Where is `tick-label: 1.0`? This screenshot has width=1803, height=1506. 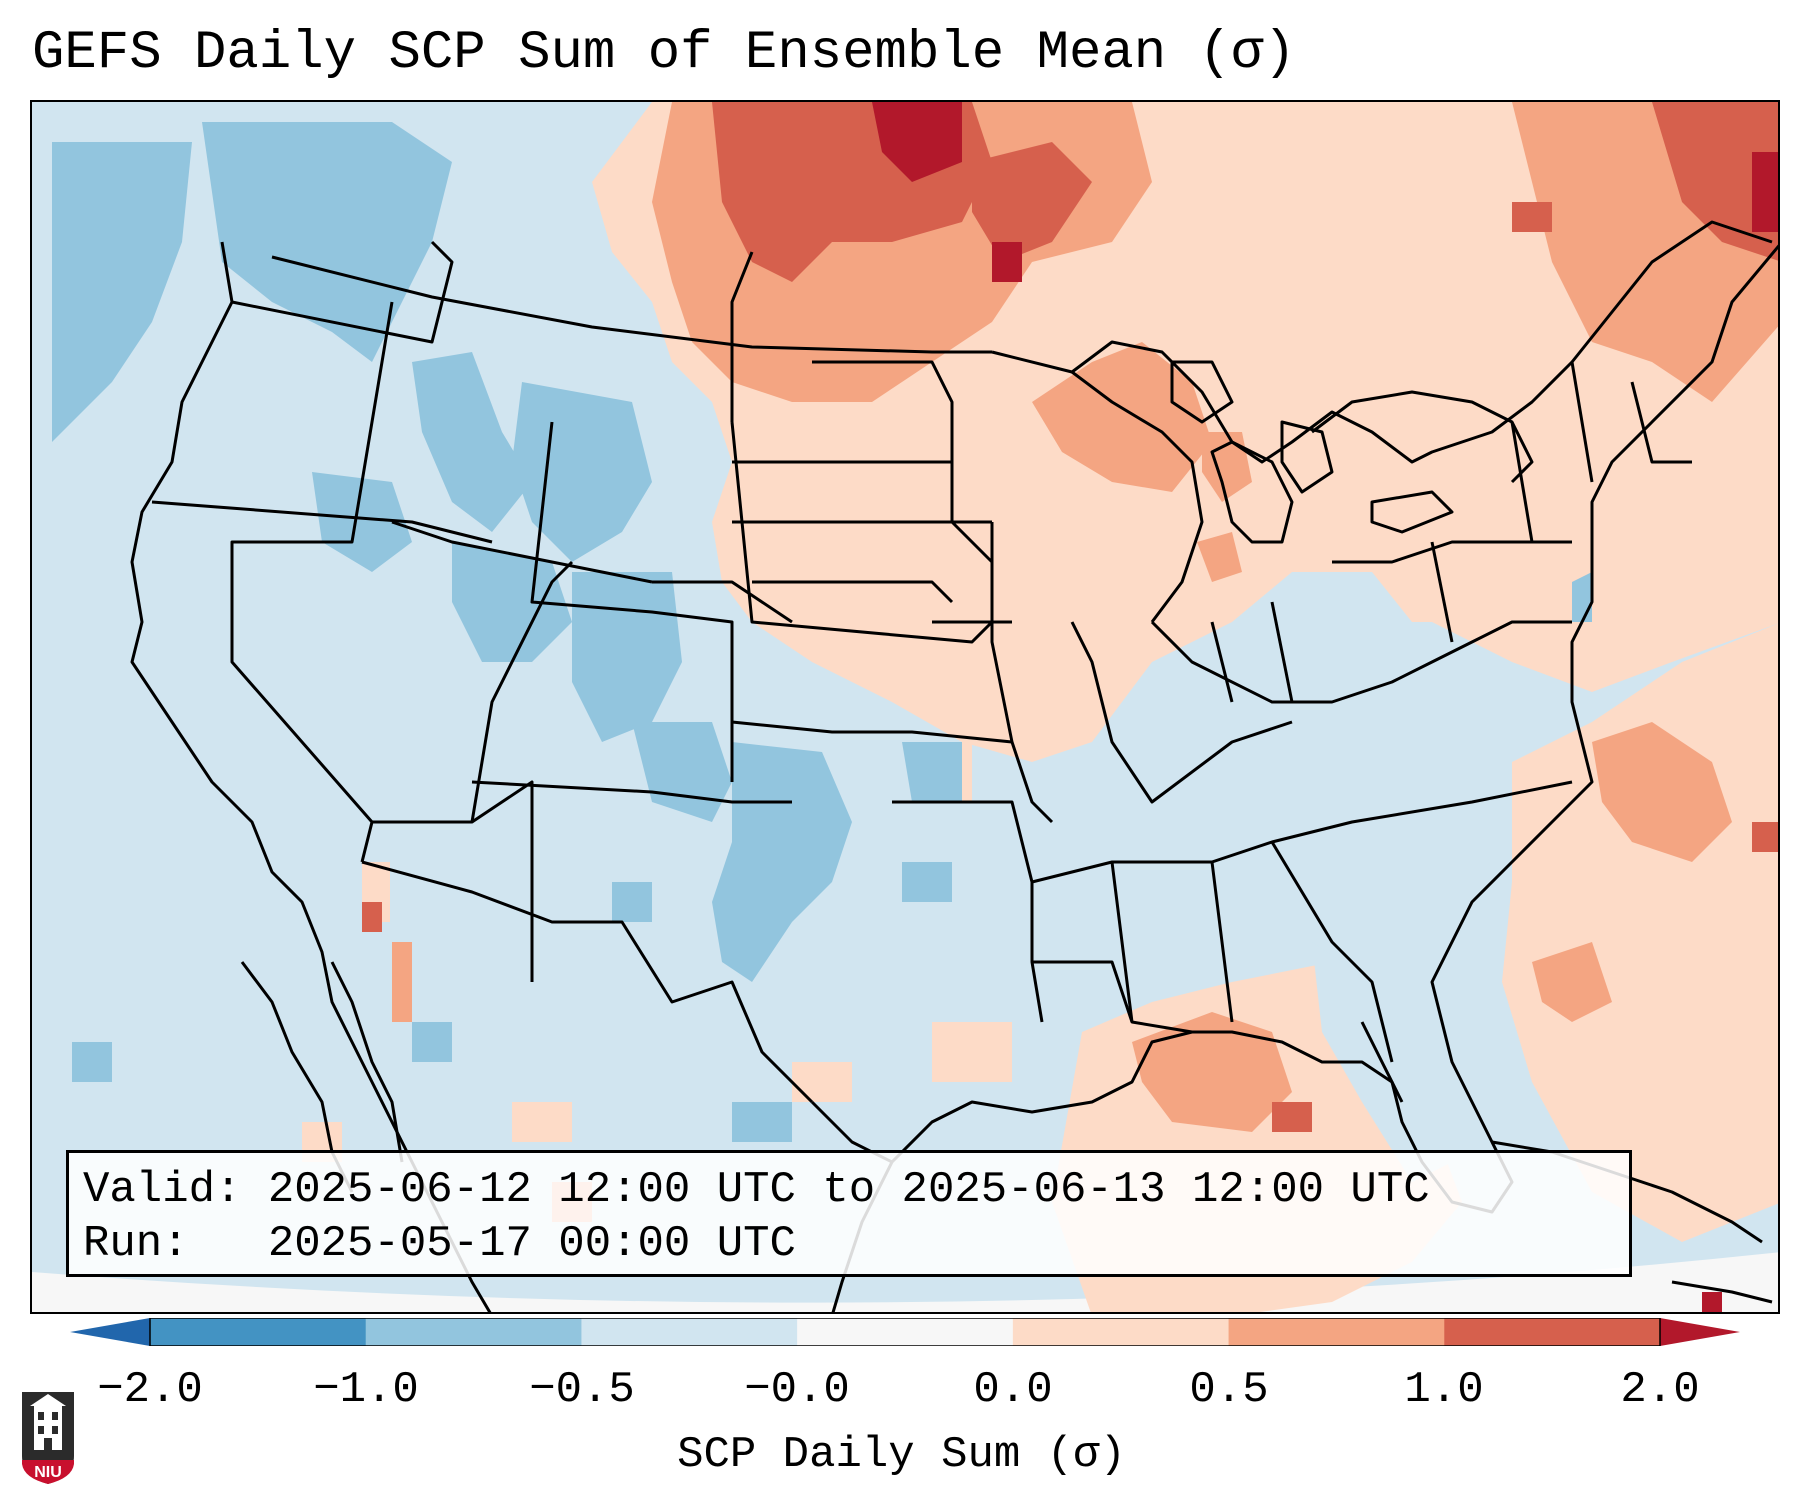 tick-label: 1.0 is located at coordinates (1444, 1390).